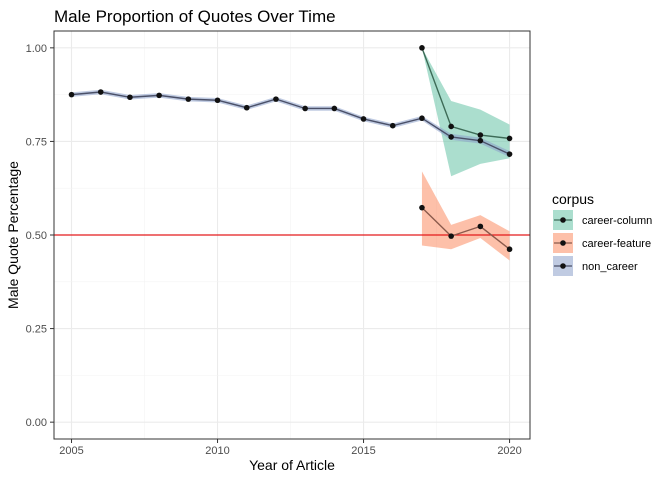 The height and width of the screenshot is (480, 672). Describe the element at coordinates (290, 123) in the screenshot. I see `non_career-line` at that location.